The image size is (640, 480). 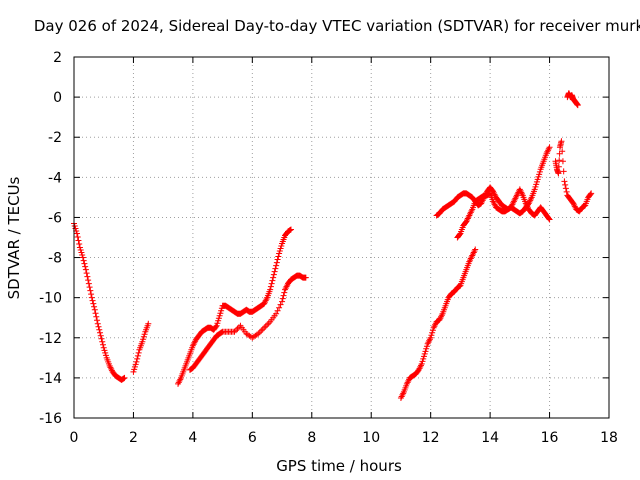 What do you see at coordinates (50, 379) in the screenshot?
I see `y-tick-label: -14` at bounding box center [50, 379].